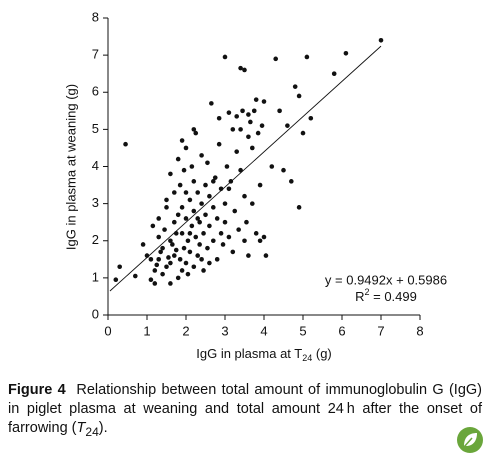  Describe the element at coordinates (263, 330) in the screenshot. I see `x-tick-label: 4` at that location.